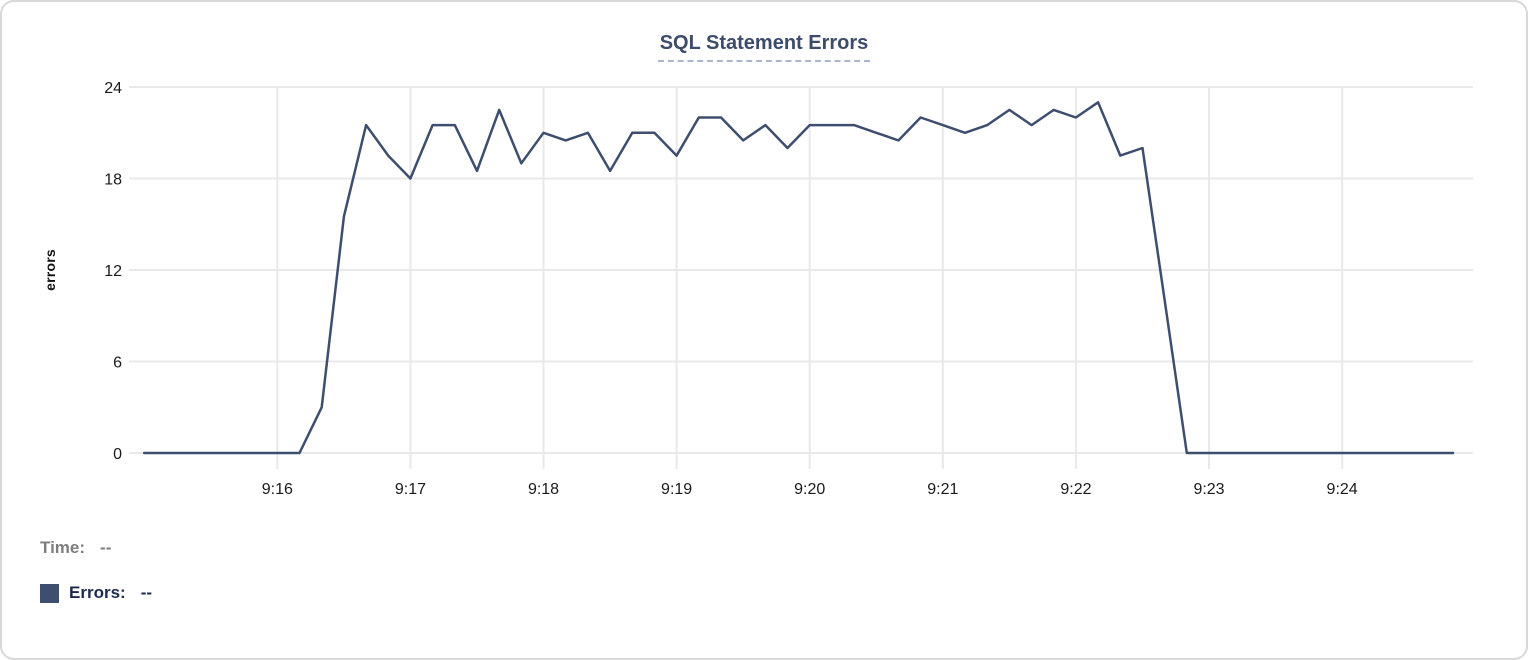 Image resolution: width=1528 pixels, height=660 pixels. What do you see at coordinates (1075, 489) in the screenshot?
I see `x-tick-label: 9:22` at bounding box center [1075, 489].